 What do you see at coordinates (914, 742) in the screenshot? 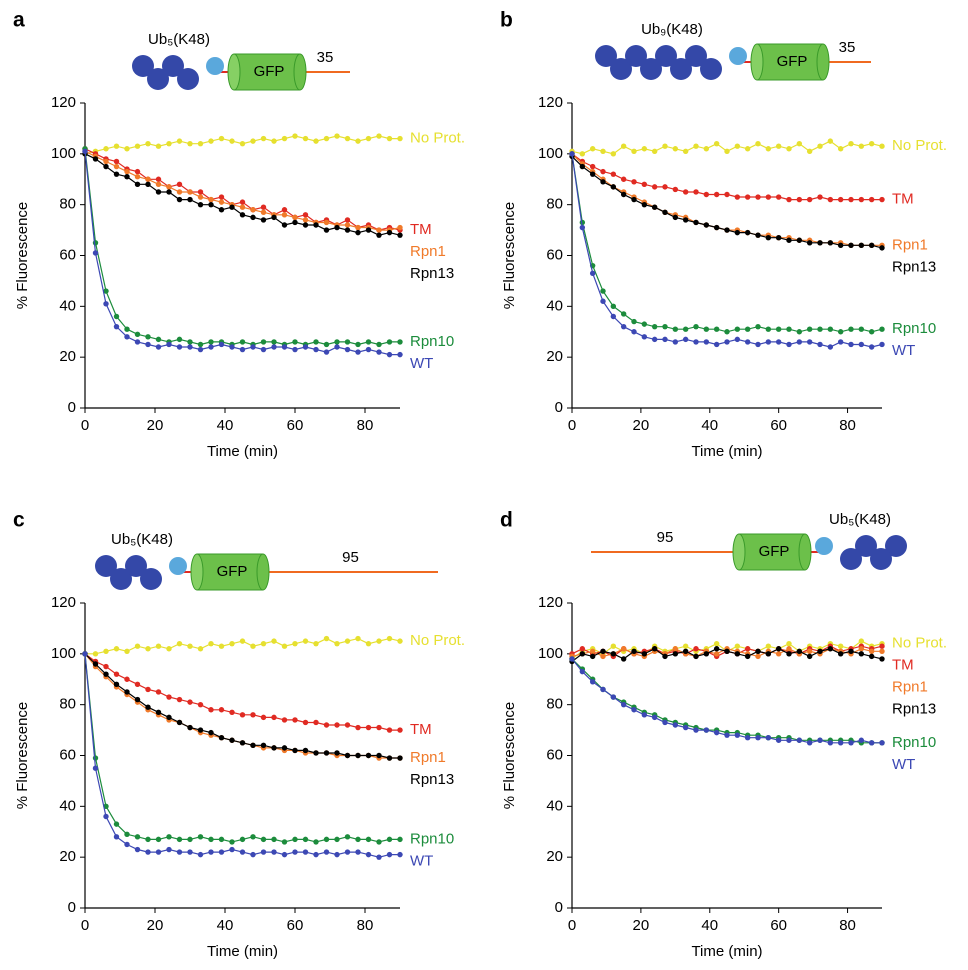
I see `legend-label: Rpn10` at bounding box center [914, 742].